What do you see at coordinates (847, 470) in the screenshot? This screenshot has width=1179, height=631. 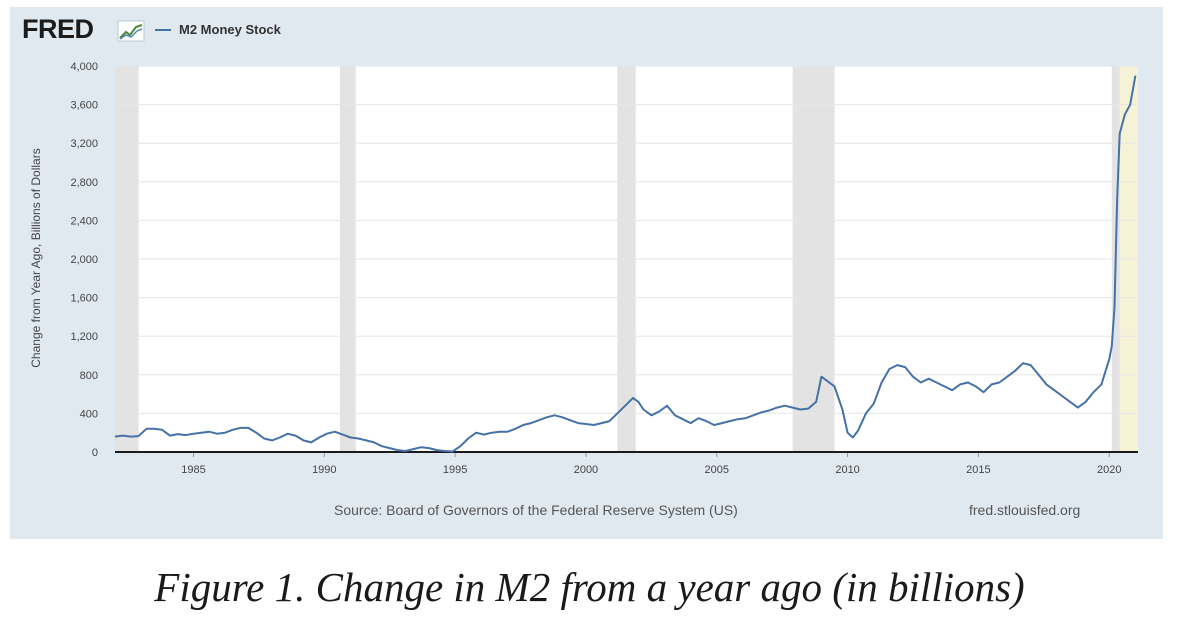 I see `x-tick-label: 2010` at bounding box center [847, 470].